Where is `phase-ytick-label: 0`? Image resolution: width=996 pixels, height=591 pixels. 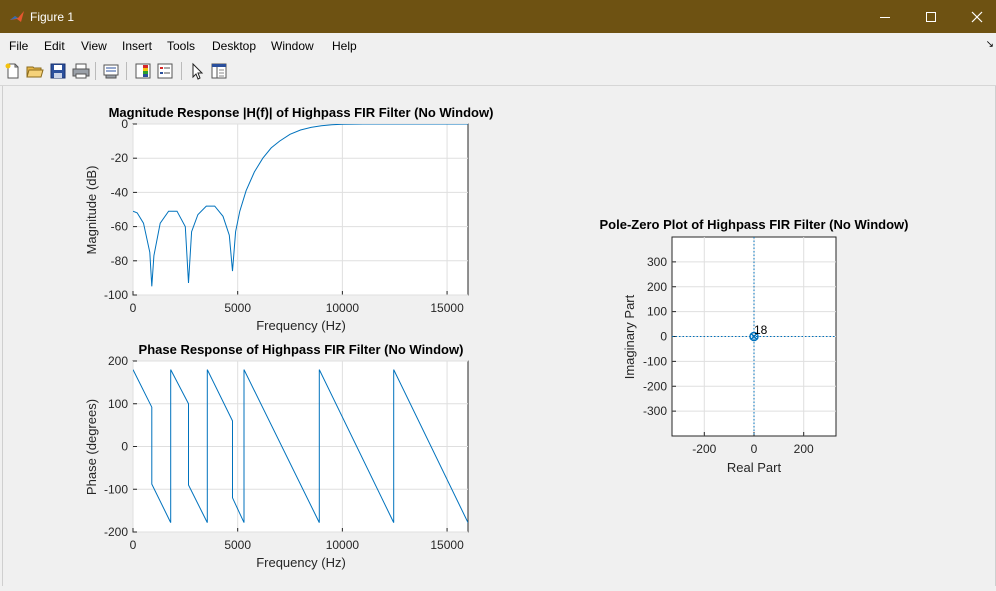
phase-ytick-label: 0 is located at coordinates (124, 447).